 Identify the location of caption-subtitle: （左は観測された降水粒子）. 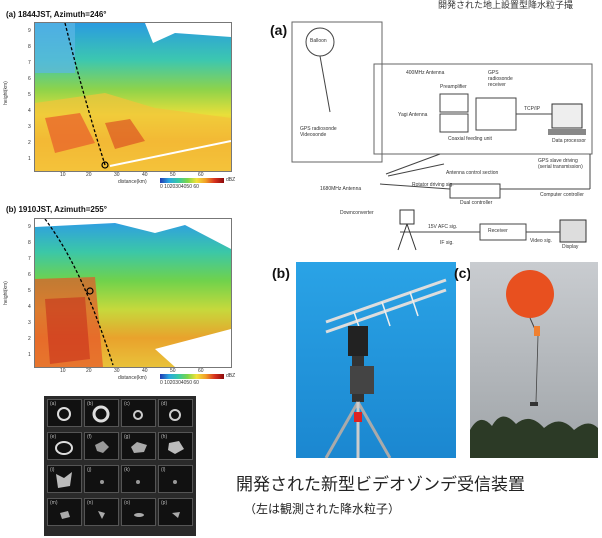
(322, 509).